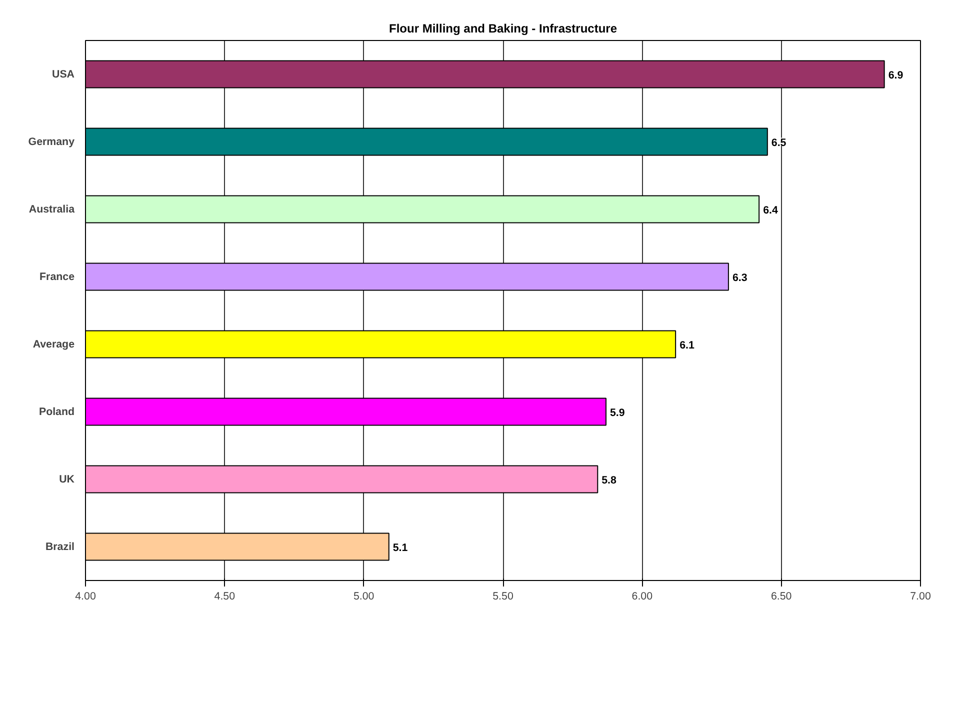 This screenshot has width=955, height=720. Describe the element at coordinates (56, 412) in the screenshot. I see `y-tick-label: Poland` at that location.